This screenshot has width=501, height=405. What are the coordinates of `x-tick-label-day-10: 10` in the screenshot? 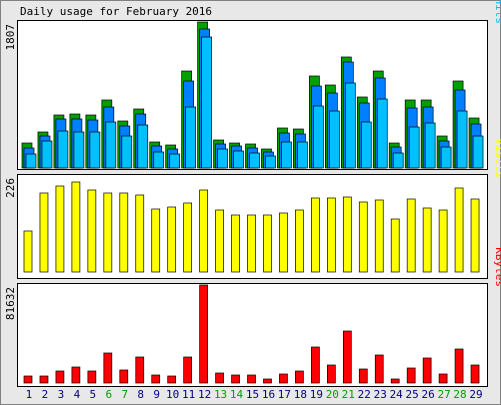 It's located at (172, 394).